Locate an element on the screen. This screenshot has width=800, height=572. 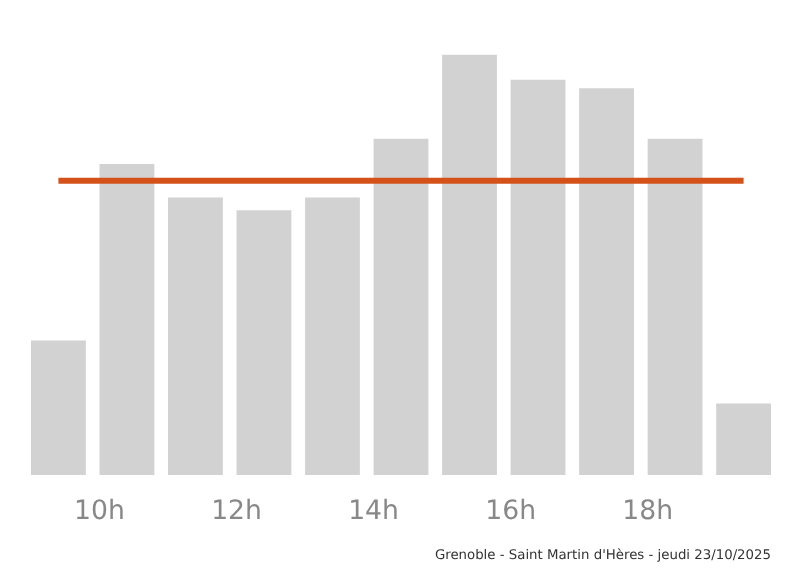
x-tick-label: 12h is located at coordinates (236, 512).